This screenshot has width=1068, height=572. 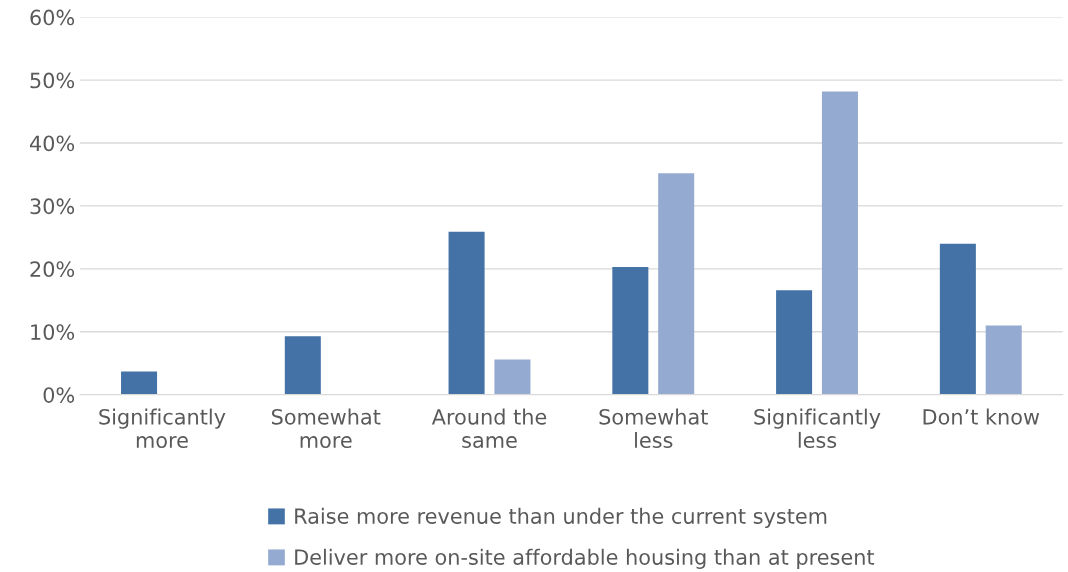 What do you see at coordinates (326, 428) in the screenshot?
I see `x-tick-label: Somewhat more` at bounding box center [326, 428].